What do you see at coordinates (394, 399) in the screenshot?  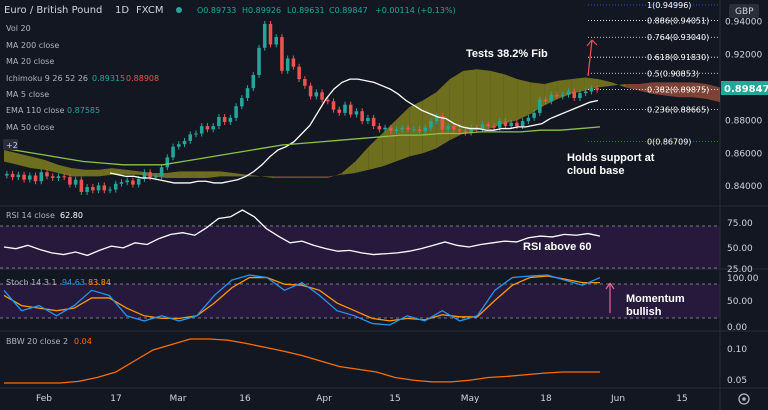 I see `time-tick-label: 15` at bounding box center [394, 399].